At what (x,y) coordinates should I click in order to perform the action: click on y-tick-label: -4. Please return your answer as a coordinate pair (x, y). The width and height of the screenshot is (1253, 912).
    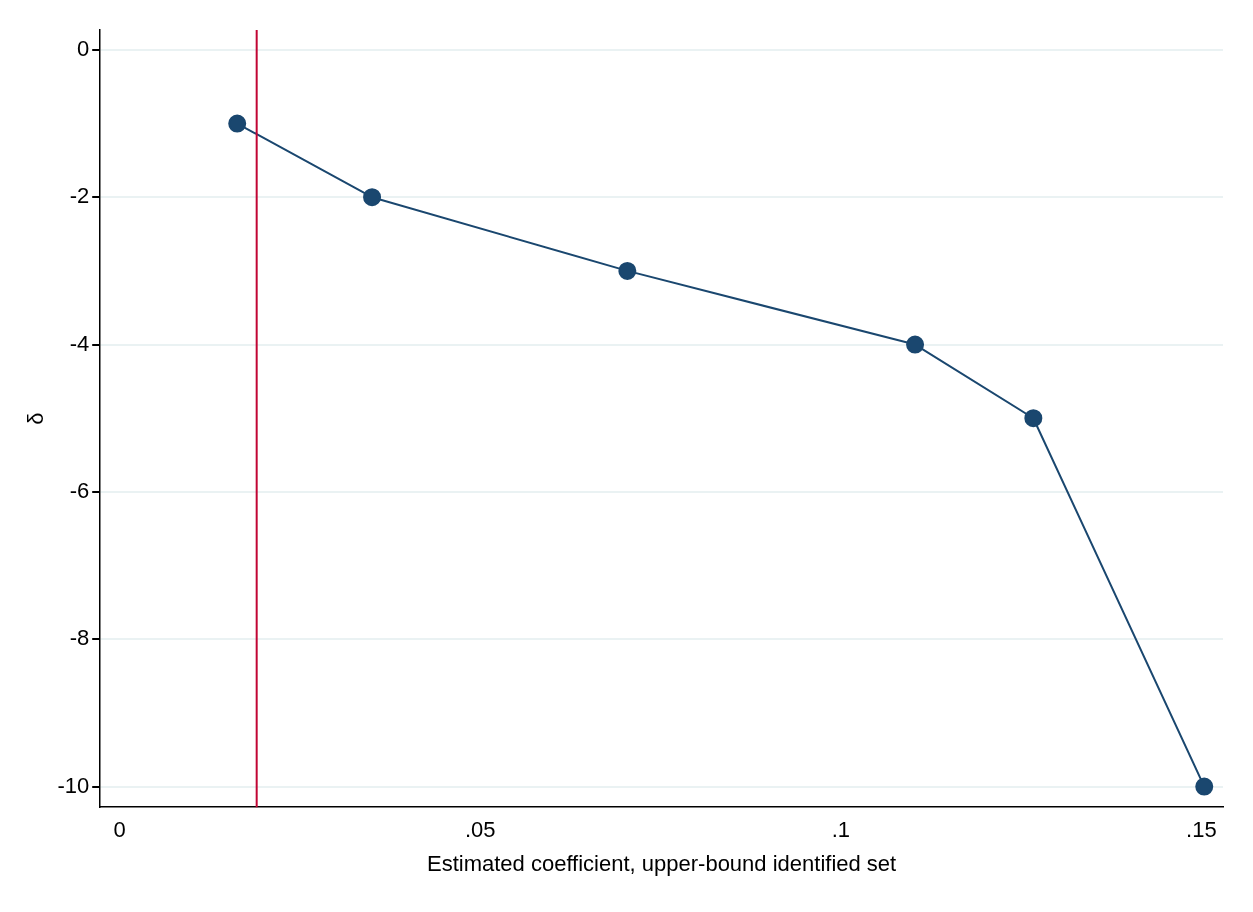
    Looking at the image, I should click on (79, 343).